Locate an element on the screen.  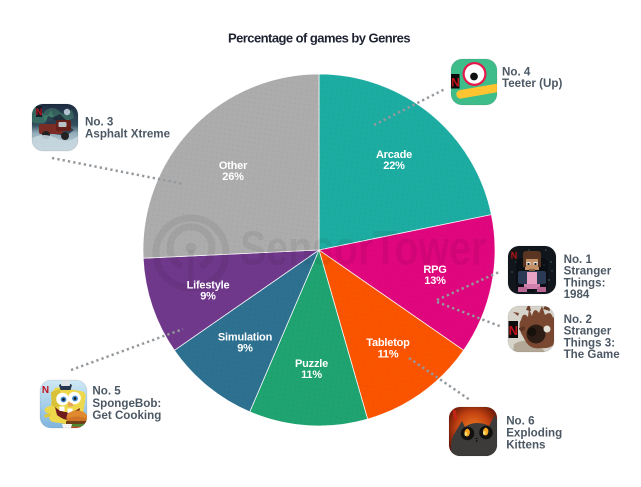
svg-text: Puzzle is located at coordinates (311, 364).